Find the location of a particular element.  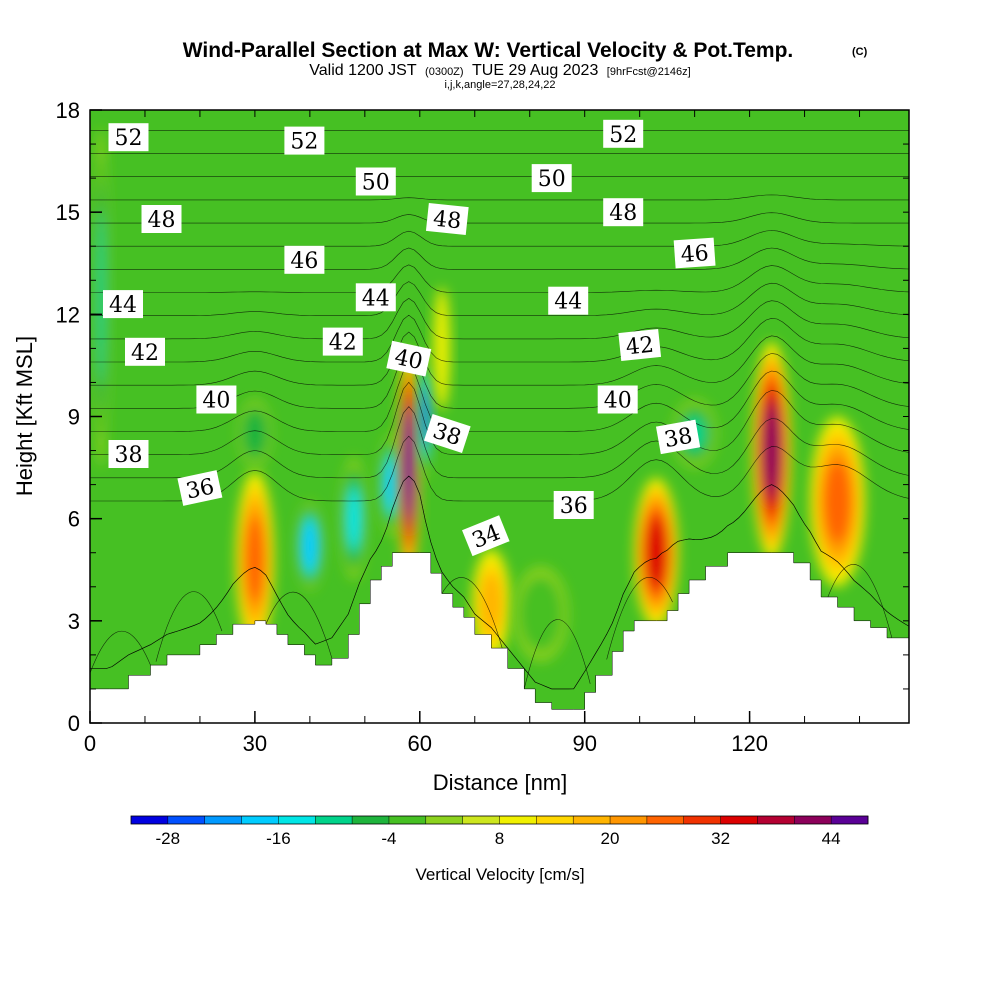

theta-contour-label: 36 is located at coordinates (200, 488).